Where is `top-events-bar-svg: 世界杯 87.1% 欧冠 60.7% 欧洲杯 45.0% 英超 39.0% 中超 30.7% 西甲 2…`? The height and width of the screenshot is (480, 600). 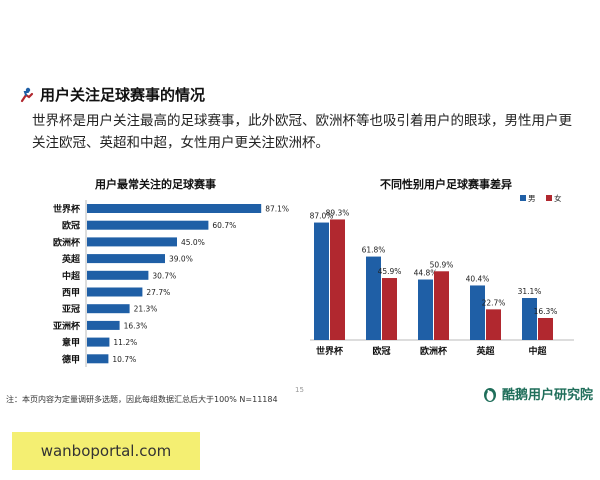
top-events-bar-svg: 世界杯 87.1% 欧冠 60.7% 欧洲杯 45.0% 英超 39.0% 中超 30.7% 西甲 2… is located at coordinates (171, 283).